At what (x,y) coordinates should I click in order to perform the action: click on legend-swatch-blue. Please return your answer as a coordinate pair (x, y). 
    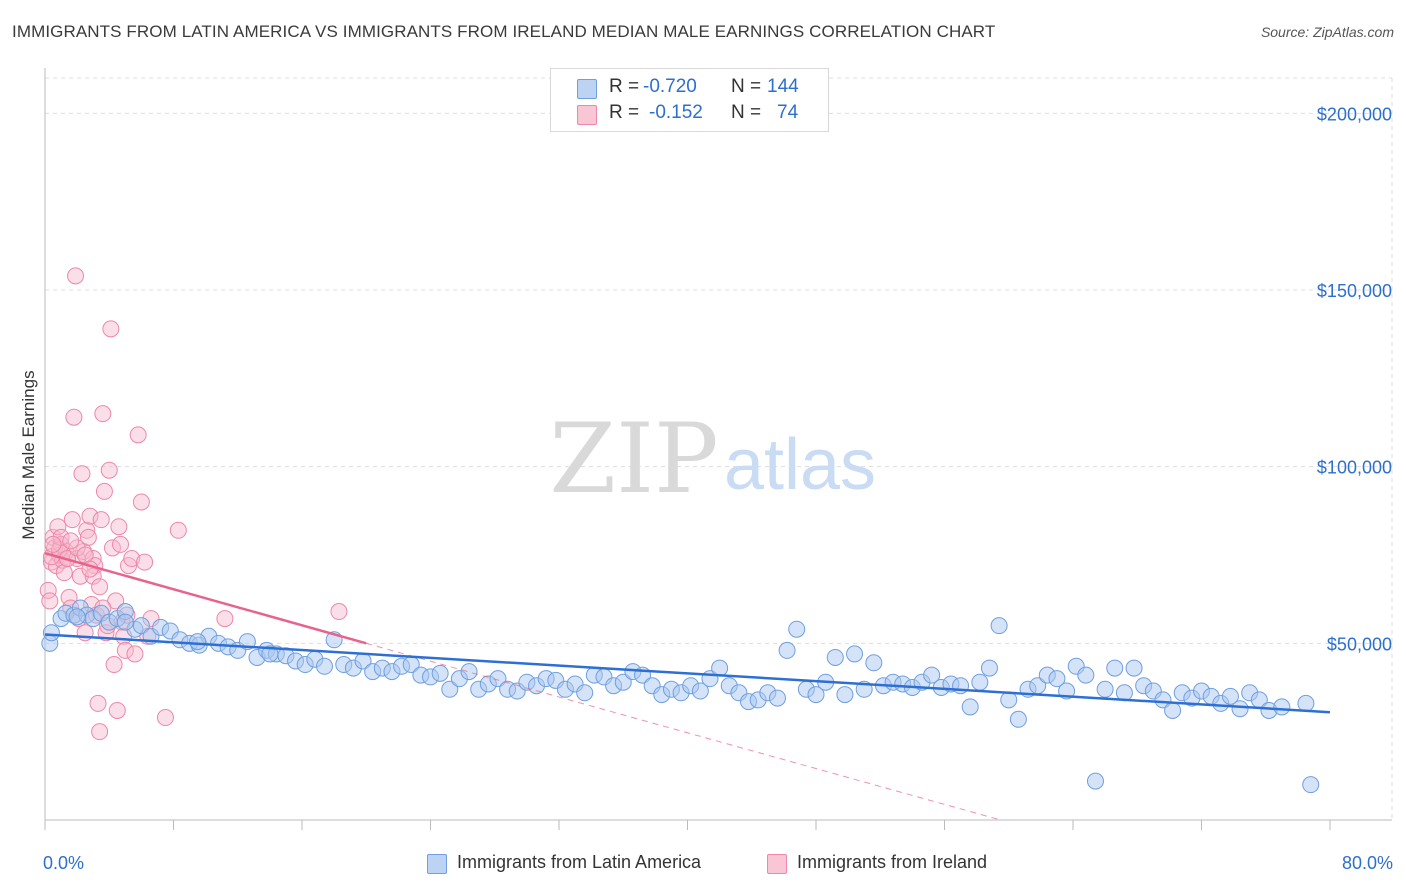
    Looking at the image, I should click on (587, 89).